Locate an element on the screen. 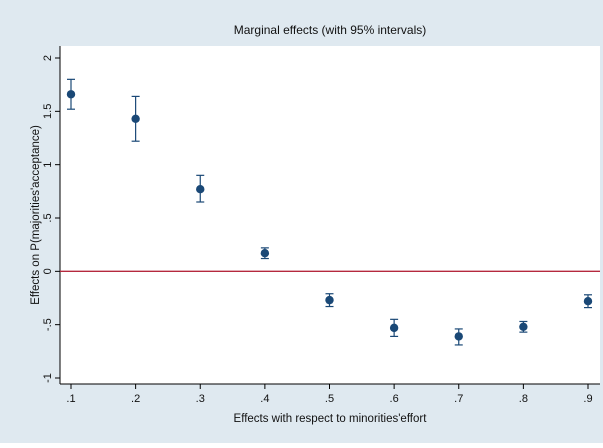 This screenshot has height=448, width=603. x-tick-label: .5 is located at coordinates (329, 399).